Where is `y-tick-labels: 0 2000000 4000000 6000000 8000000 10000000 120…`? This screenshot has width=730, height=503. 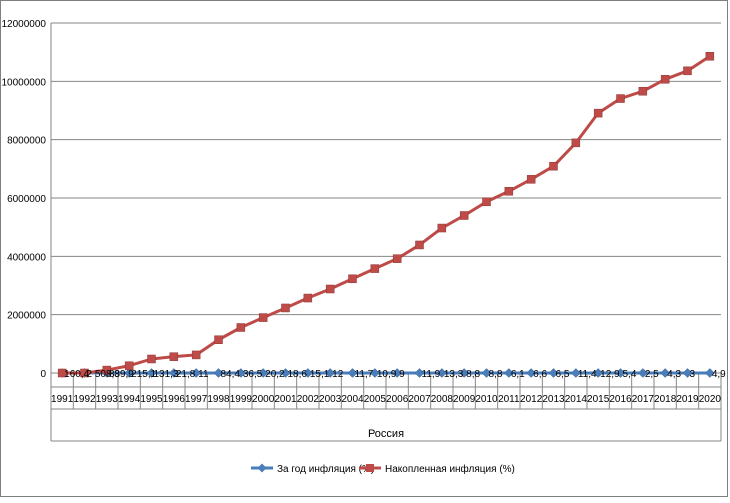 y-tick-labels: 0 2000000 4000000 6000000 8000000 10000000 120… is located at coordinates (24, 199).